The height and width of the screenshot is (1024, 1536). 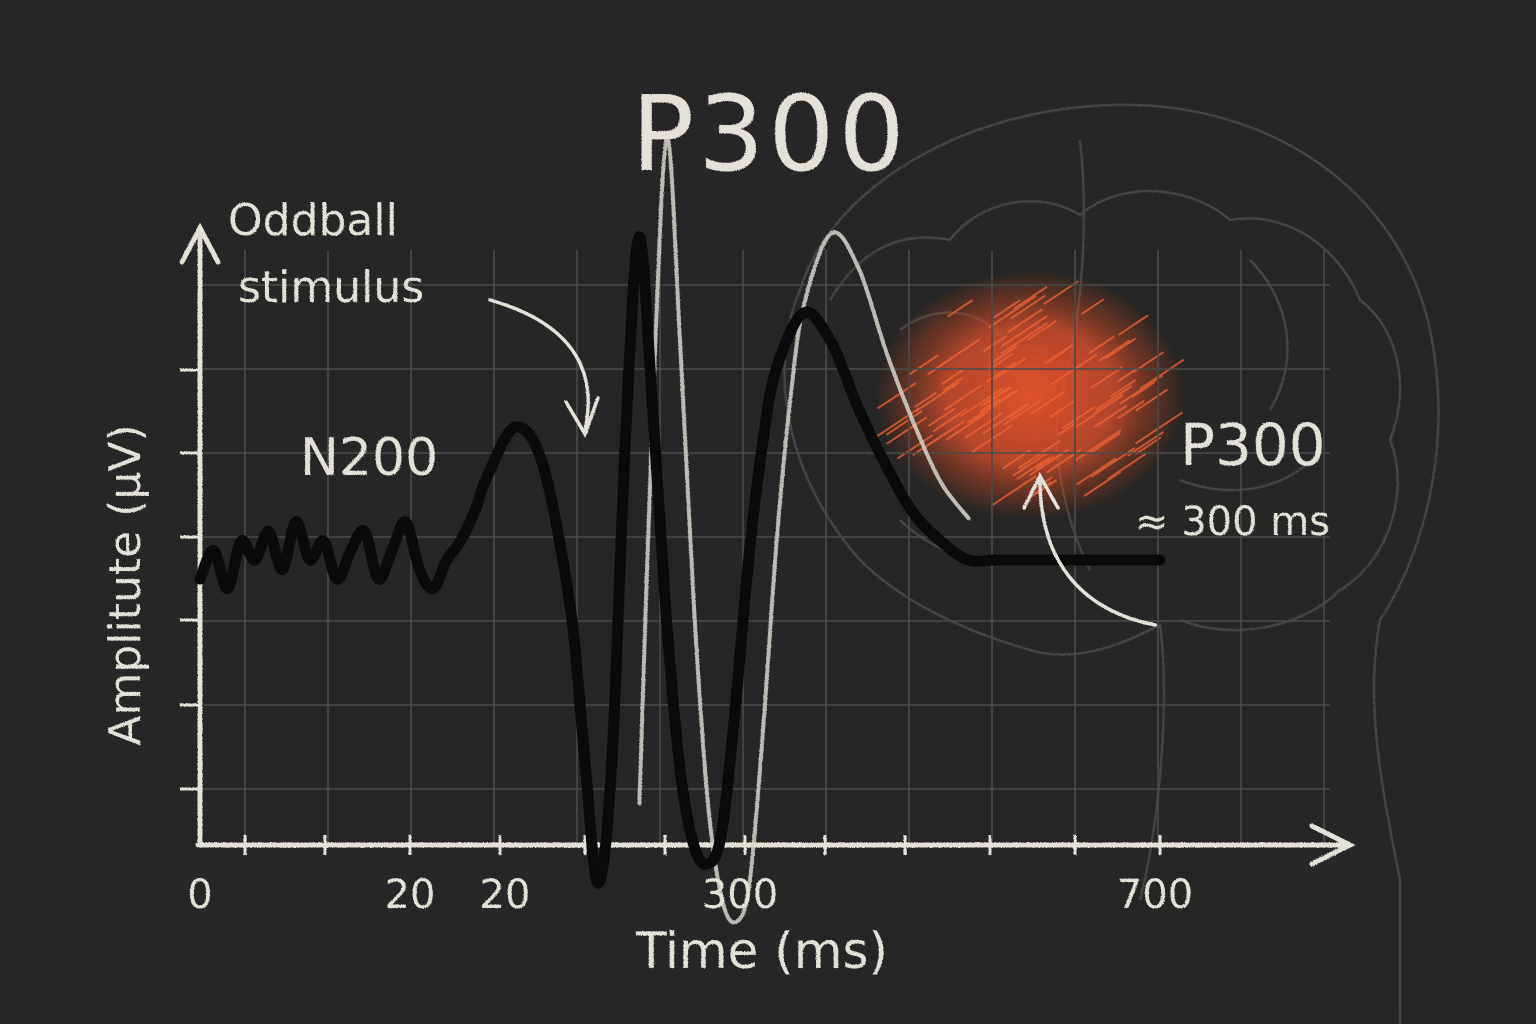 I want to click on page-title: P300, so click(x=769, y=134).